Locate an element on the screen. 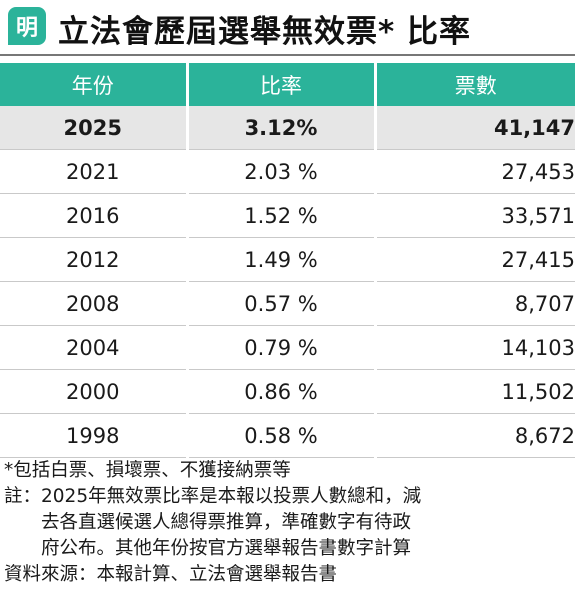 This screenshot has height=609, width=575. header-votes: 票數 is located at coordinates (474, 84).